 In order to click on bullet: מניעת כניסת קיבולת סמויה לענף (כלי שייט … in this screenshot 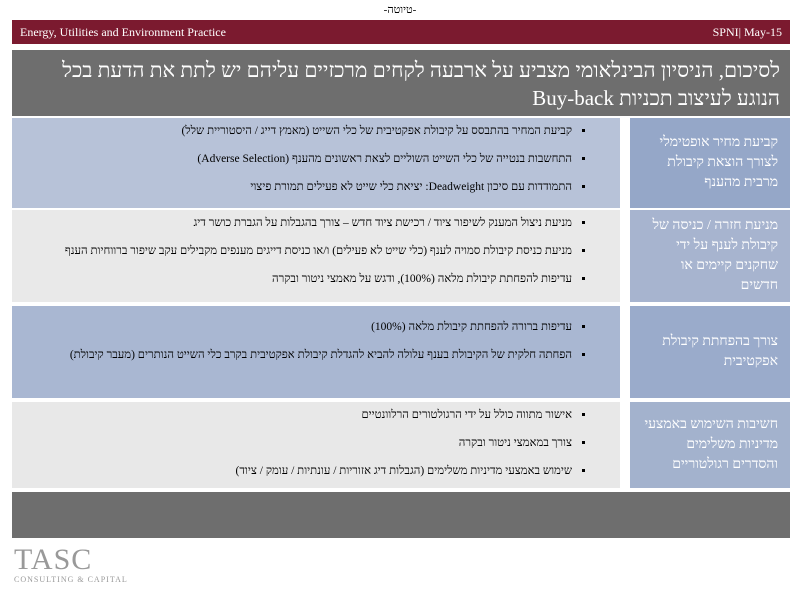, I will do `click(302, 251)`.